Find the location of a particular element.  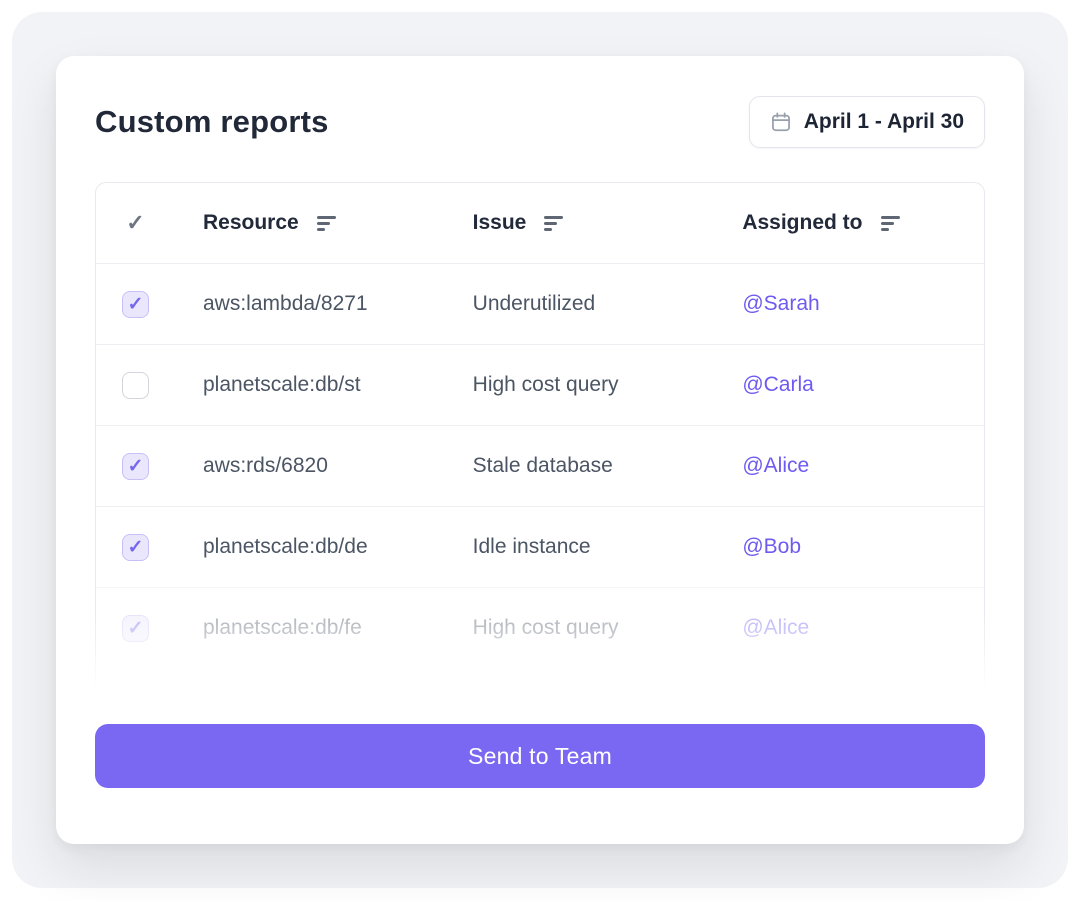

resource-cell: aws:lambda/8271 is located at coordinates (310, 304).